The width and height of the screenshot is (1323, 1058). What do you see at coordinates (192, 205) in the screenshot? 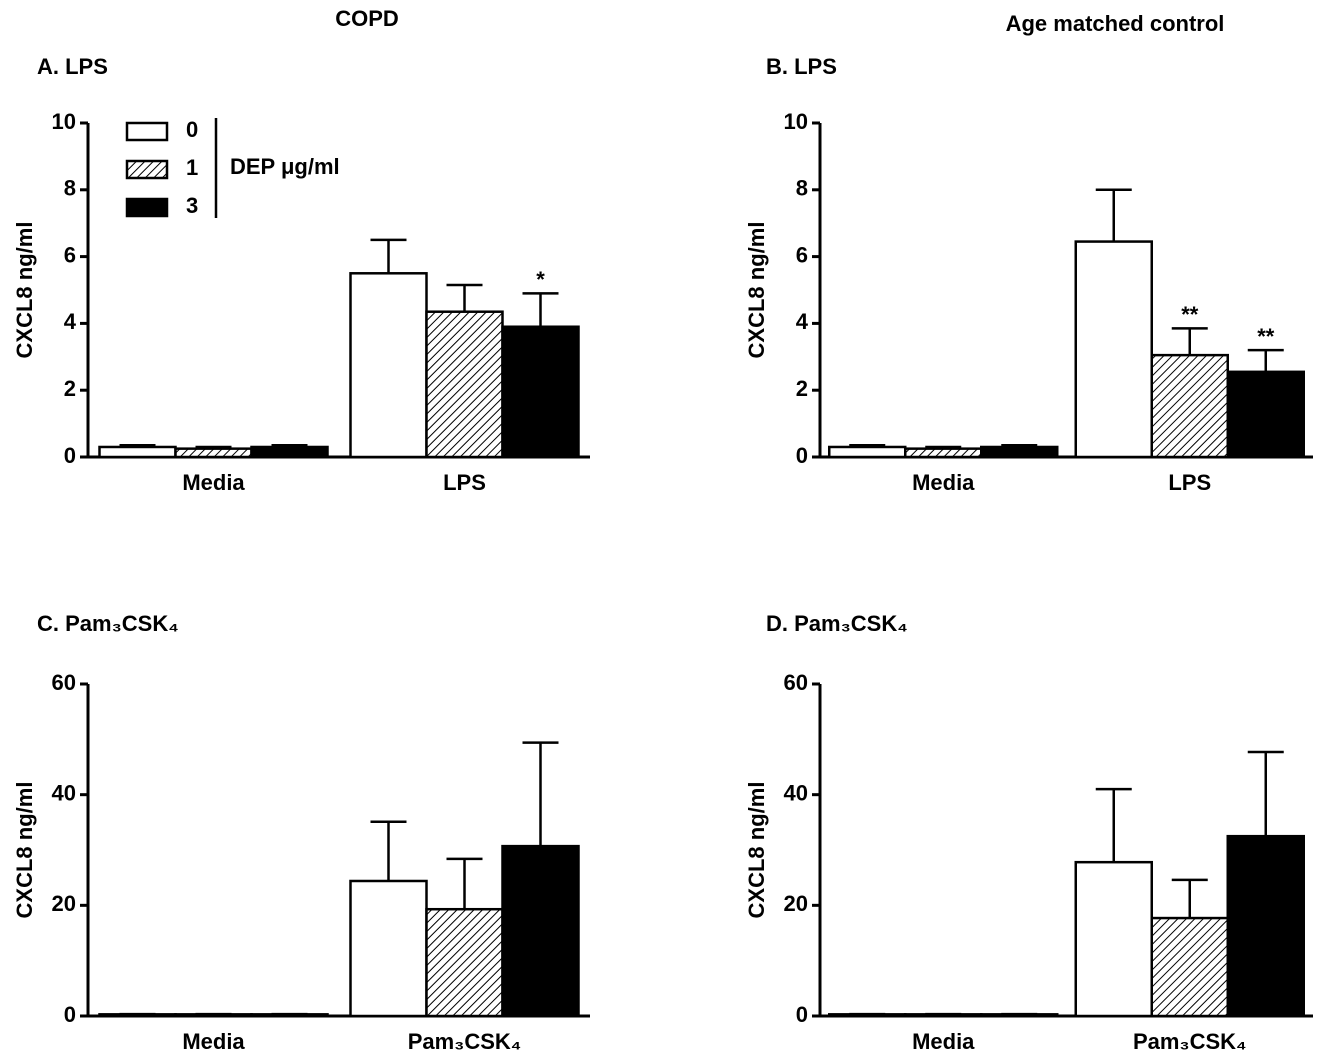
I see `legend-label: 3` at bounding box center [192, 205].